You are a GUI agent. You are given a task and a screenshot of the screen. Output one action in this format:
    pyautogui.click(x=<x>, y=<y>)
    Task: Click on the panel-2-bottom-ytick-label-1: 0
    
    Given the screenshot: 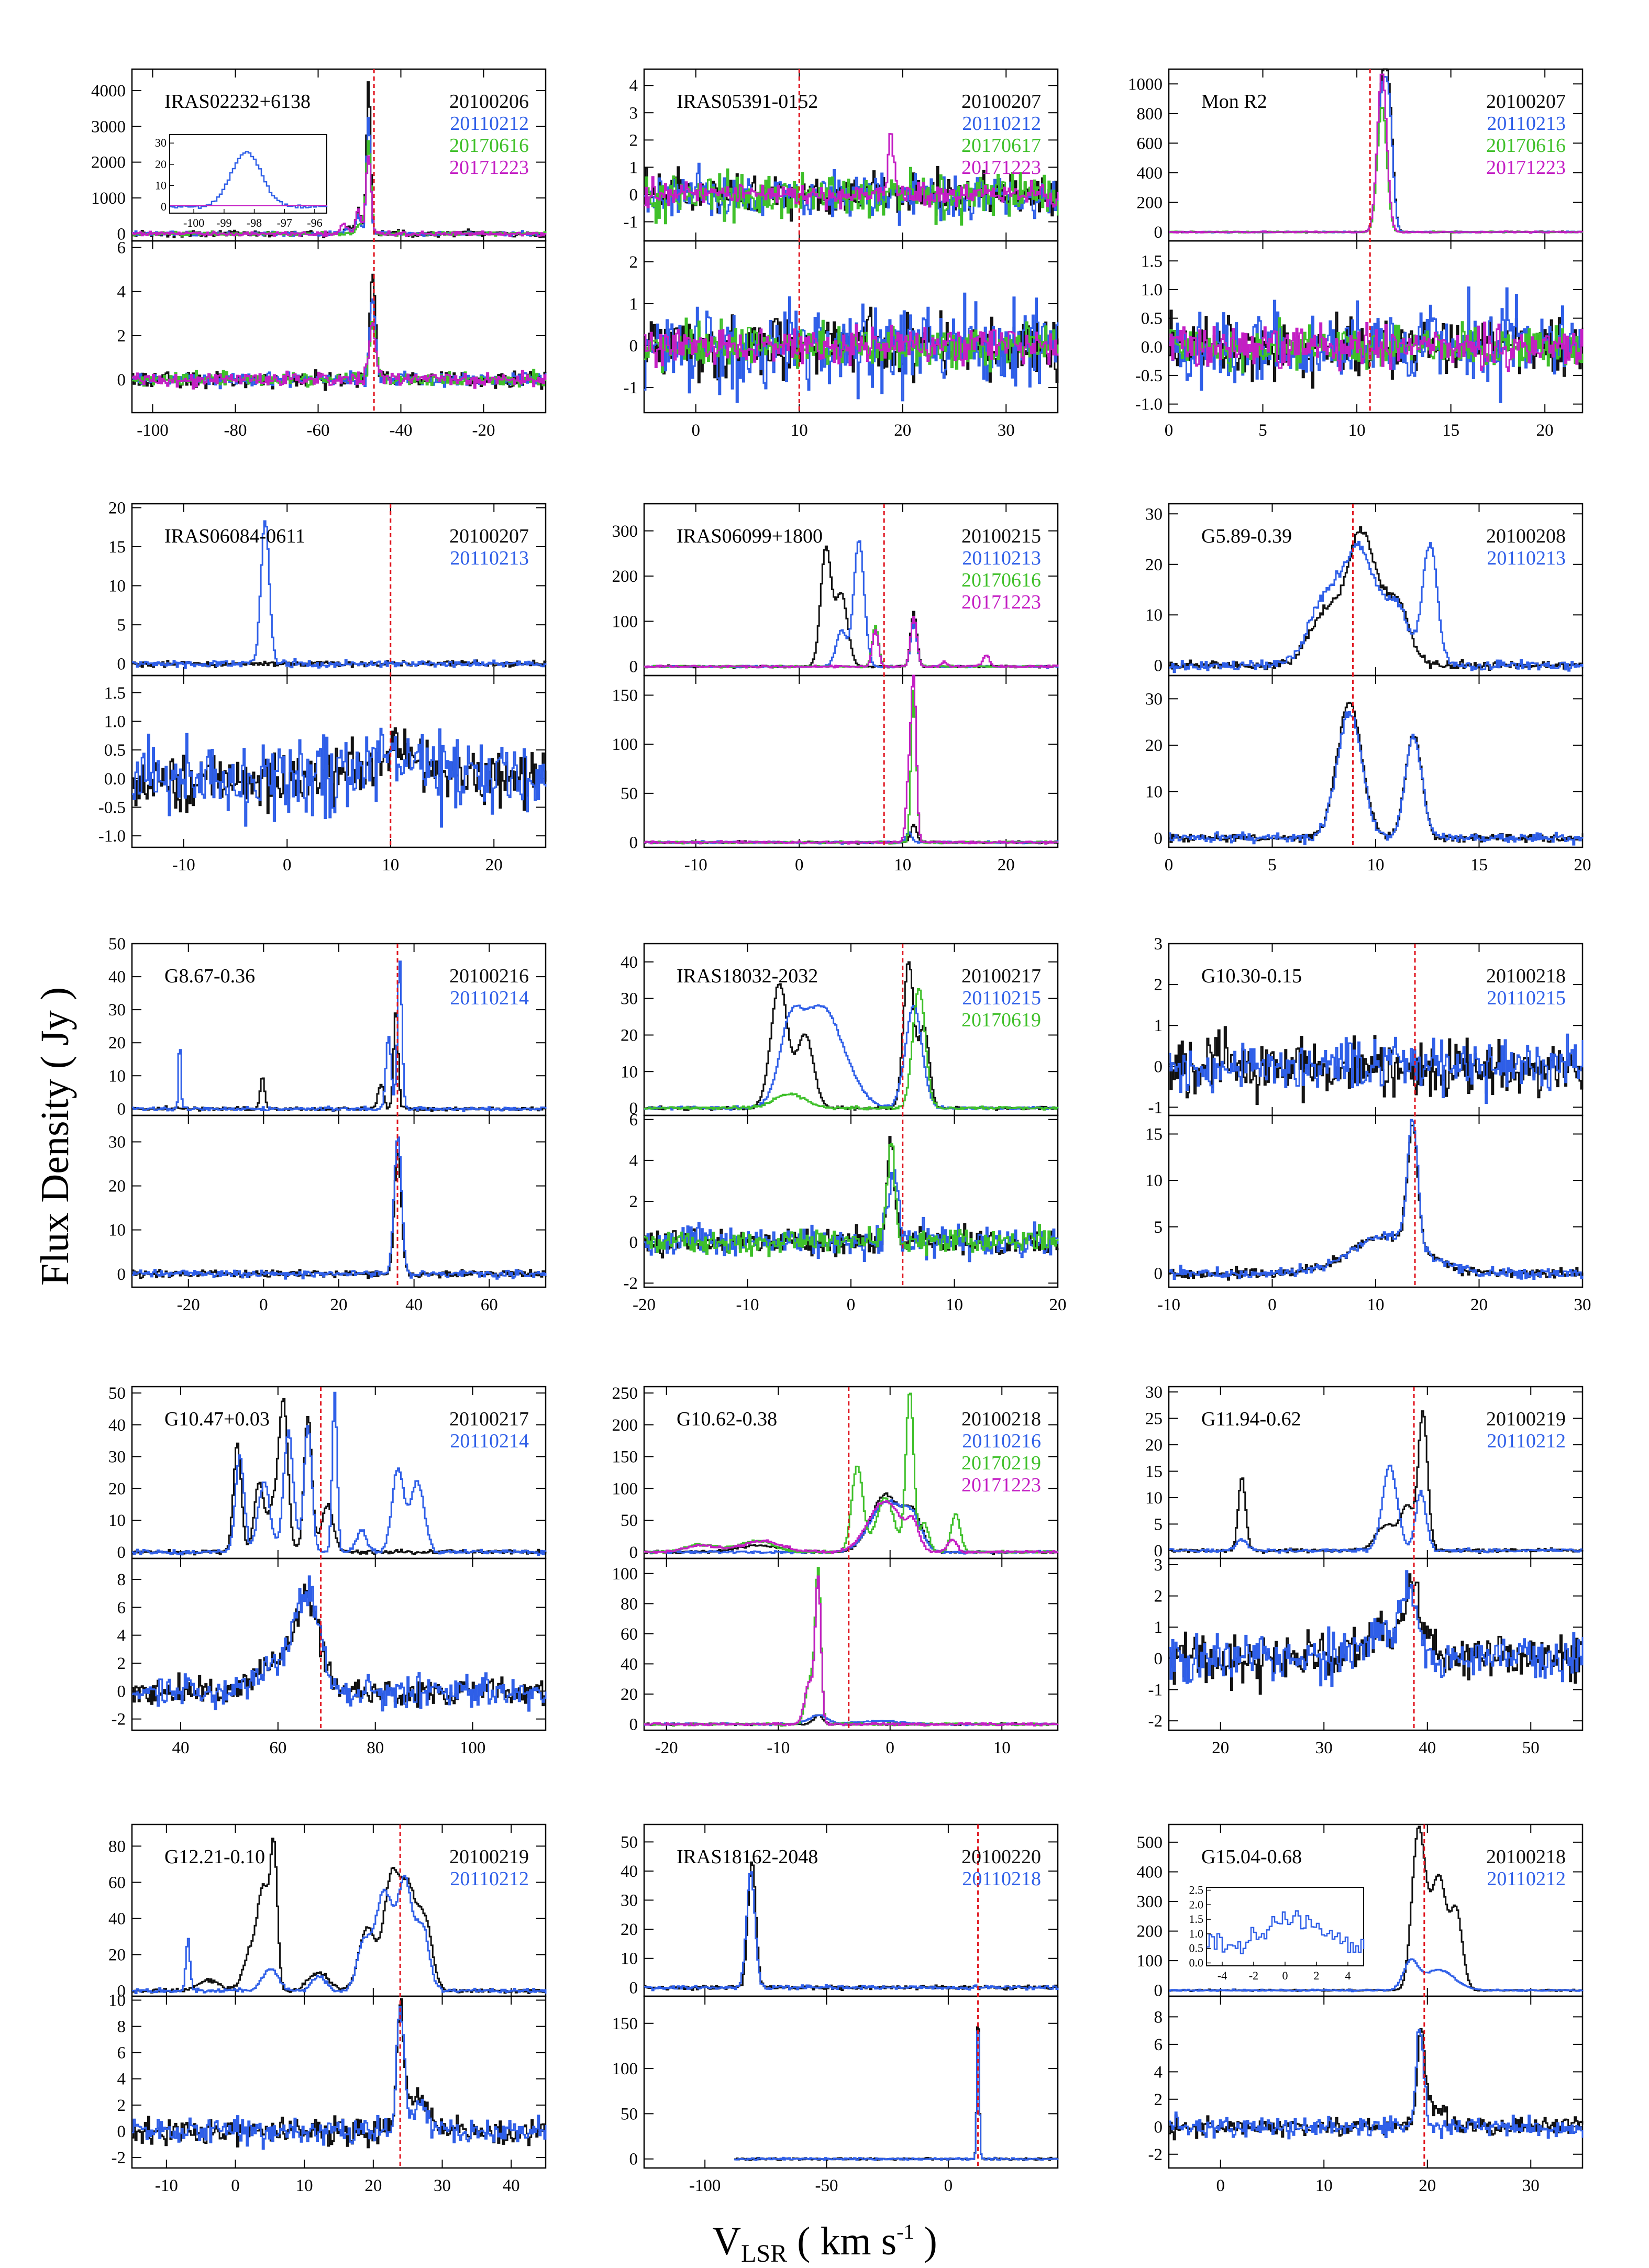 What is the action you would take?
    pyautogui.click(x=634, y=346)
    